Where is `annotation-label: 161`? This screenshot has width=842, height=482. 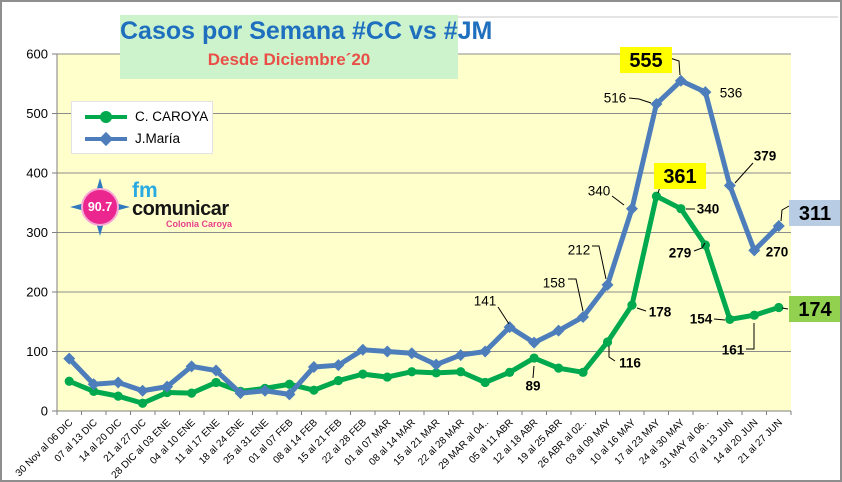 annotation-label: 161 is located at coordinates (733, 350).